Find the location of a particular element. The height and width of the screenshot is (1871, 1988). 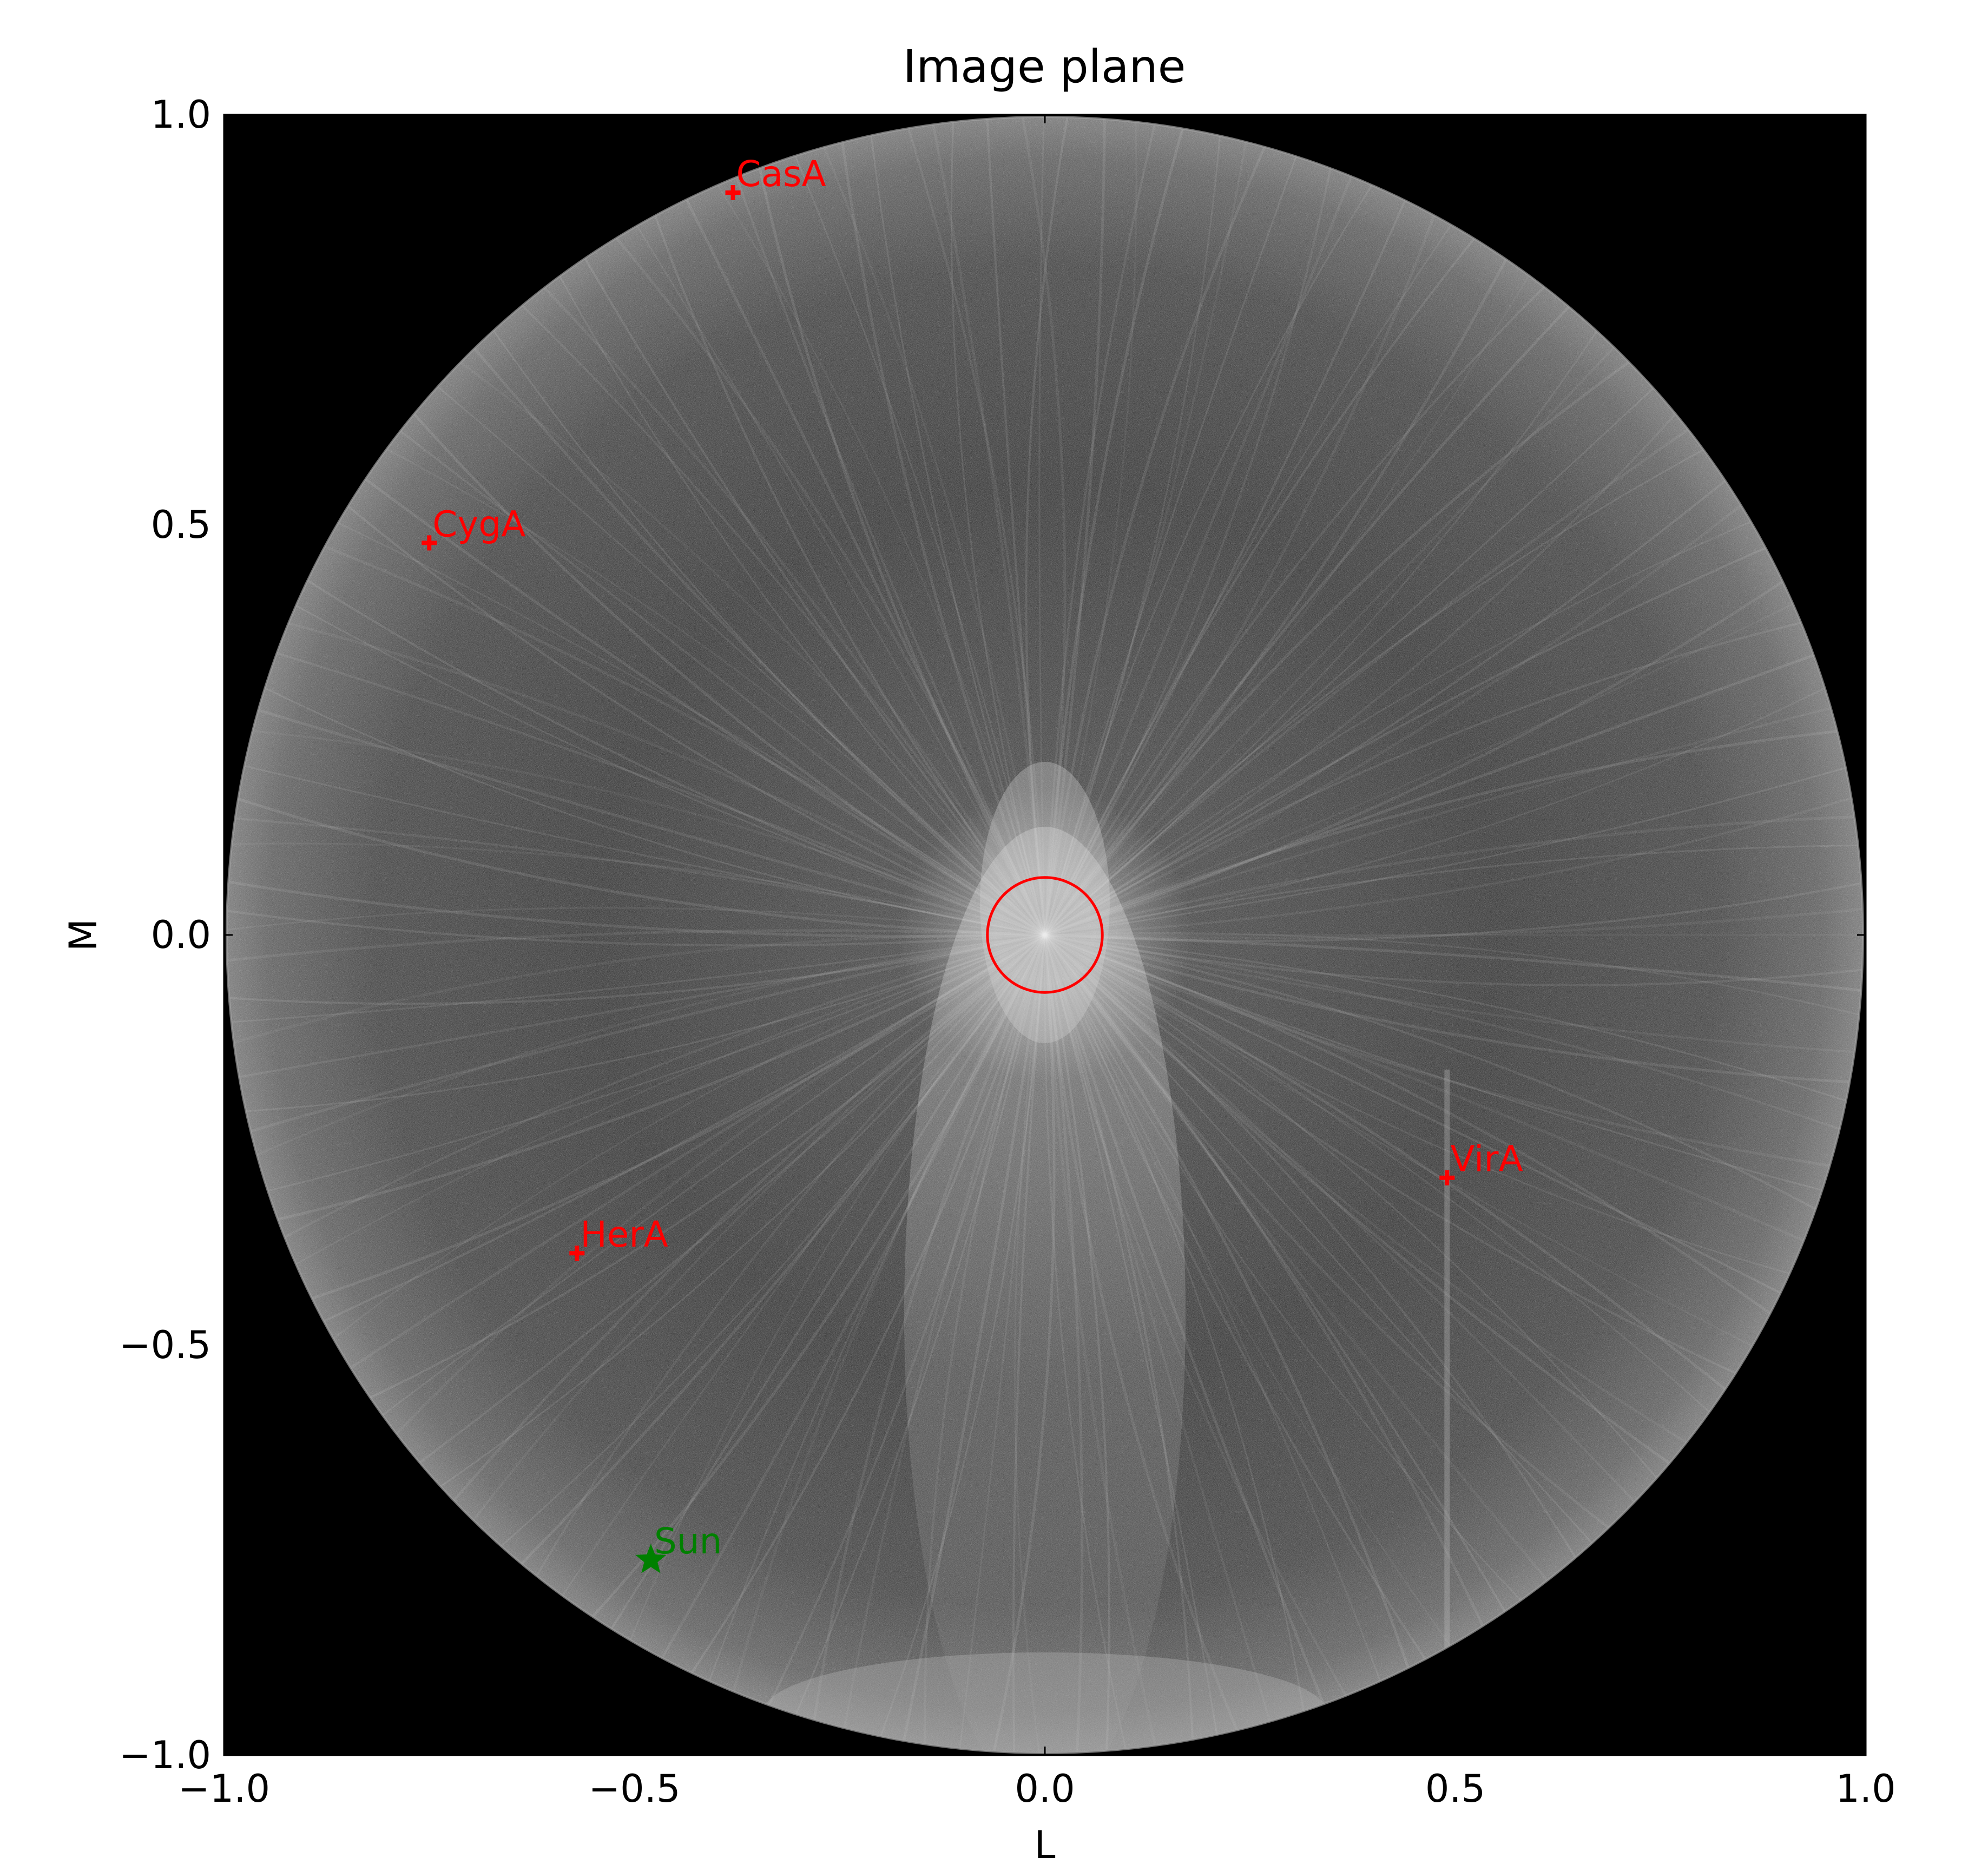

sun-star-marker is located at coordinates (651, 1558).